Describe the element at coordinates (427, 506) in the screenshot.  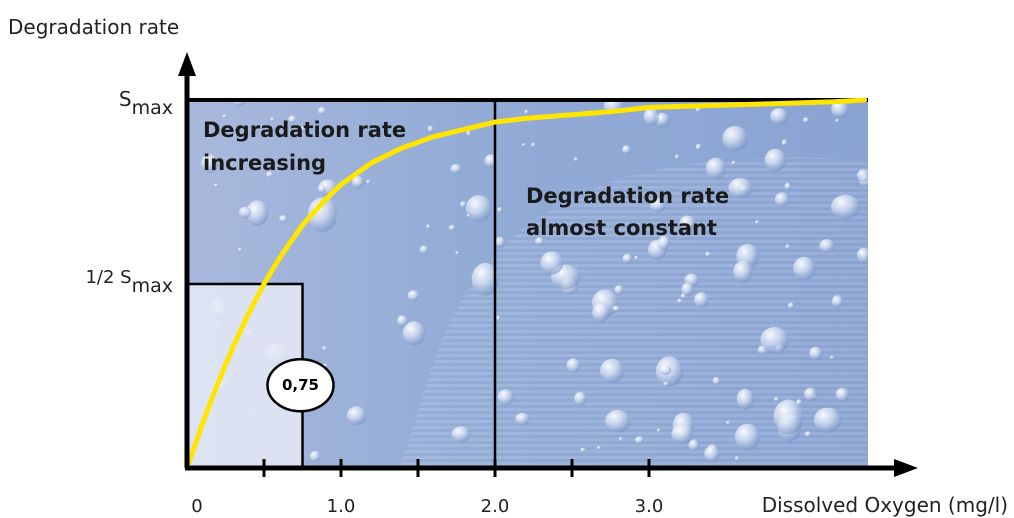
I see `x-tick-labels: 0 1.0 2.0 3.0` at that location.